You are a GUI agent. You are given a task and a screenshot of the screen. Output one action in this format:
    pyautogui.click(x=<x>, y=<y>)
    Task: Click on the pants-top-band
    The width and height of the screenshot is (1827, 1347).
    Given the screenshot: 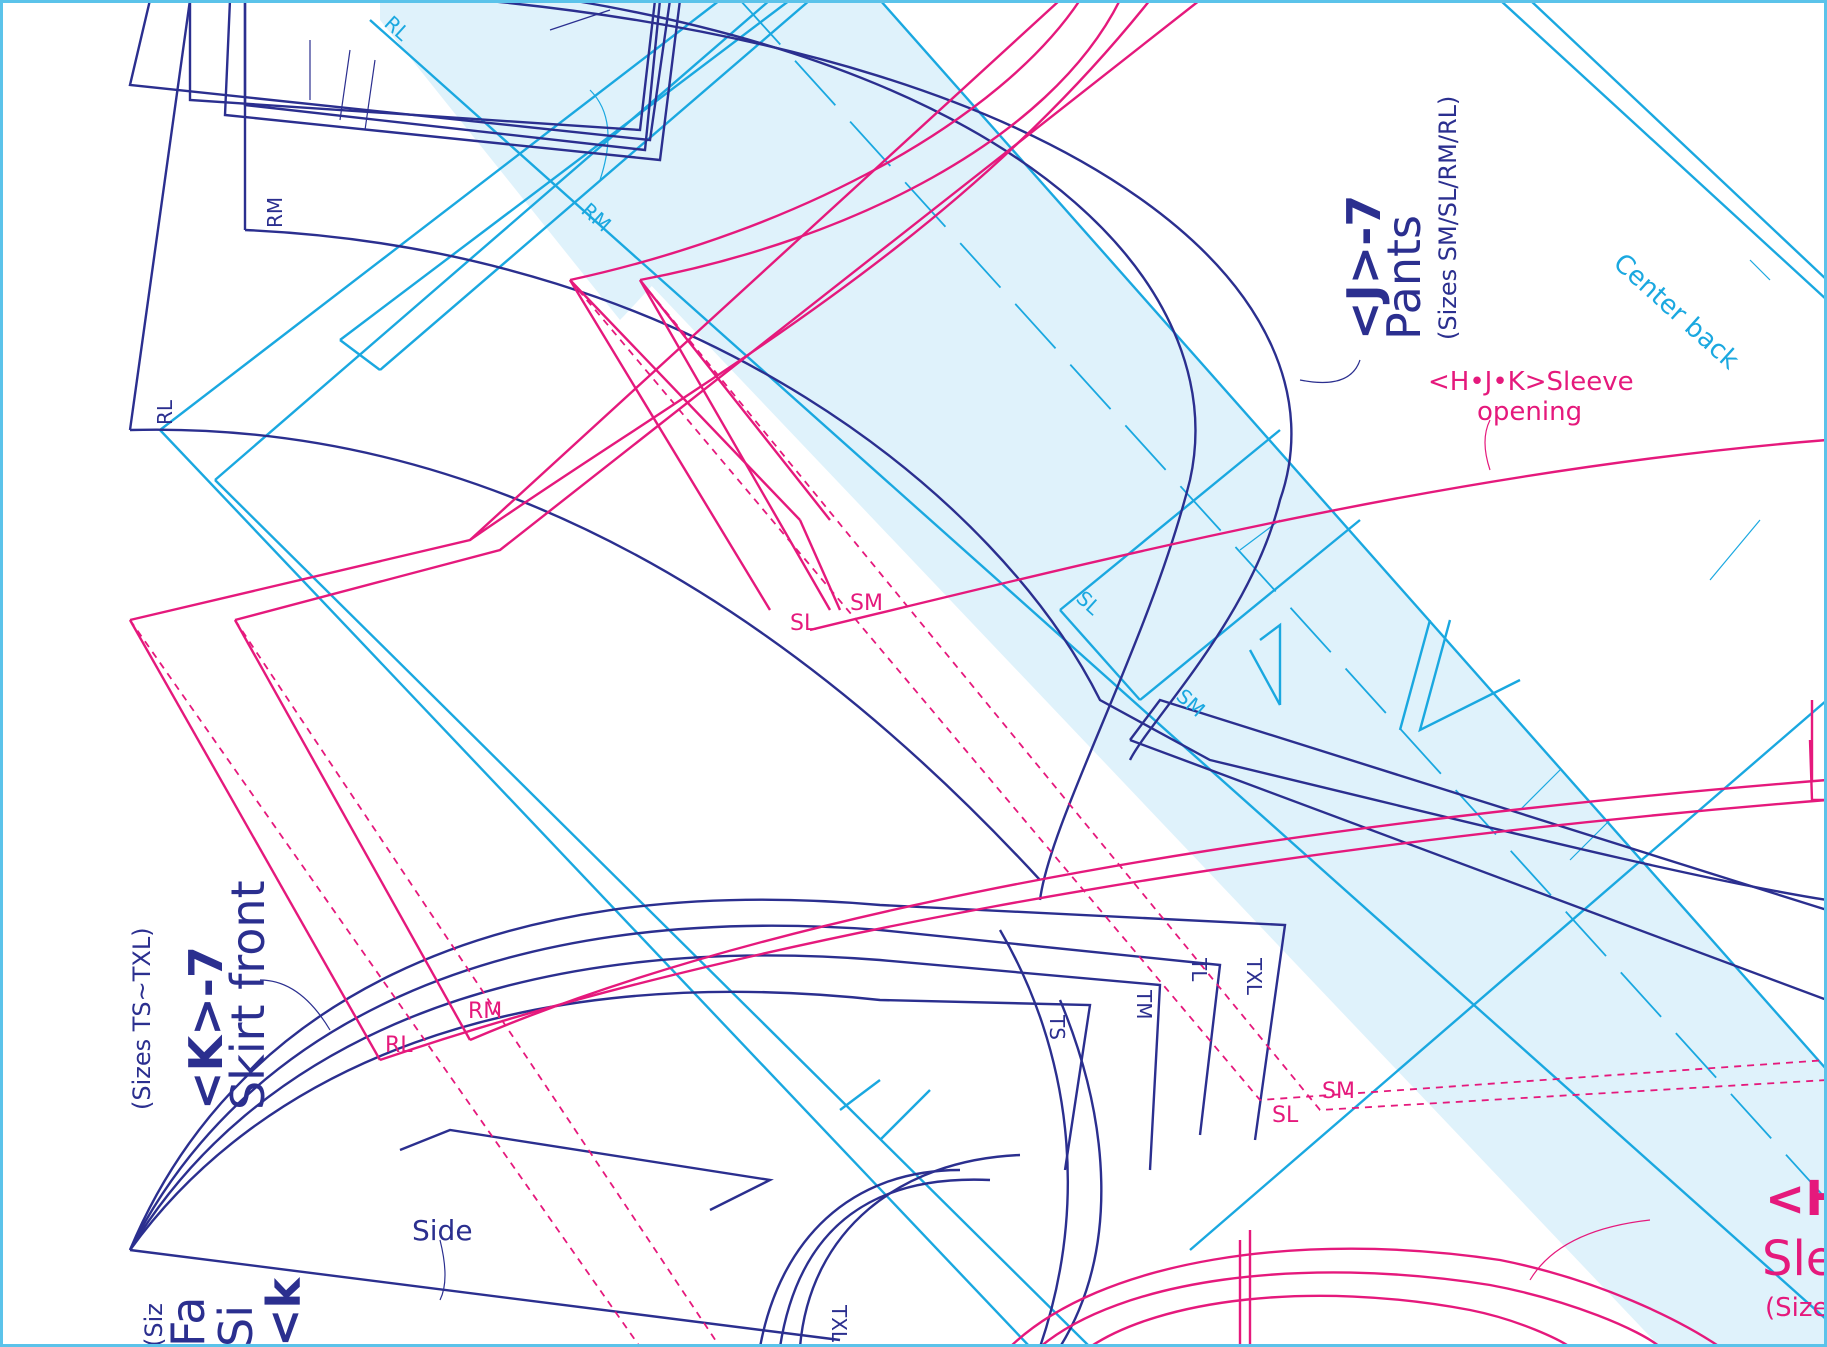 What is the action you would take?
    pyautogui.click(x=560, y=160)
    